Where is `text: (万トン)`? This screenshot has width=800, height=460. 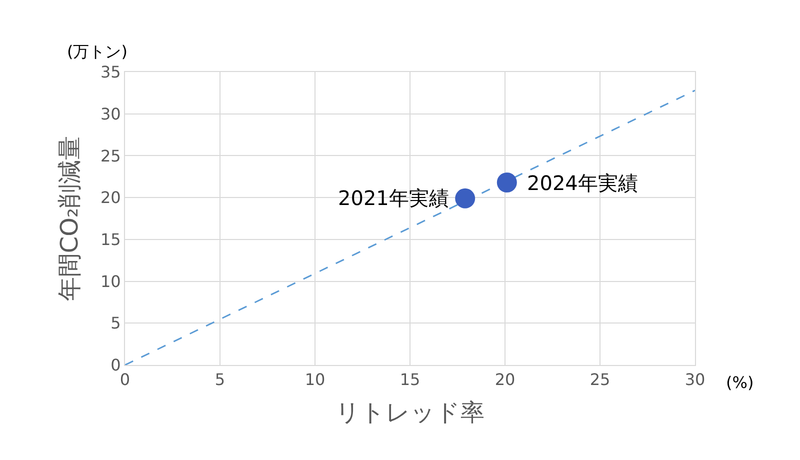
text: (万トン) is located at coordinates (97, 51).